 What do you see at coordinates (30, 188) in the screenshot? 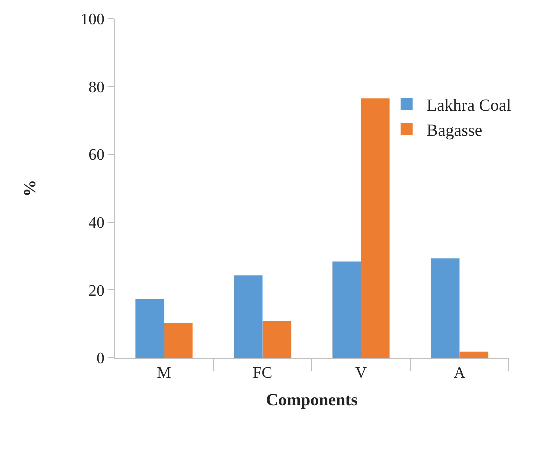
I see `y-axis-title: %` at bounding box center [30, 188].